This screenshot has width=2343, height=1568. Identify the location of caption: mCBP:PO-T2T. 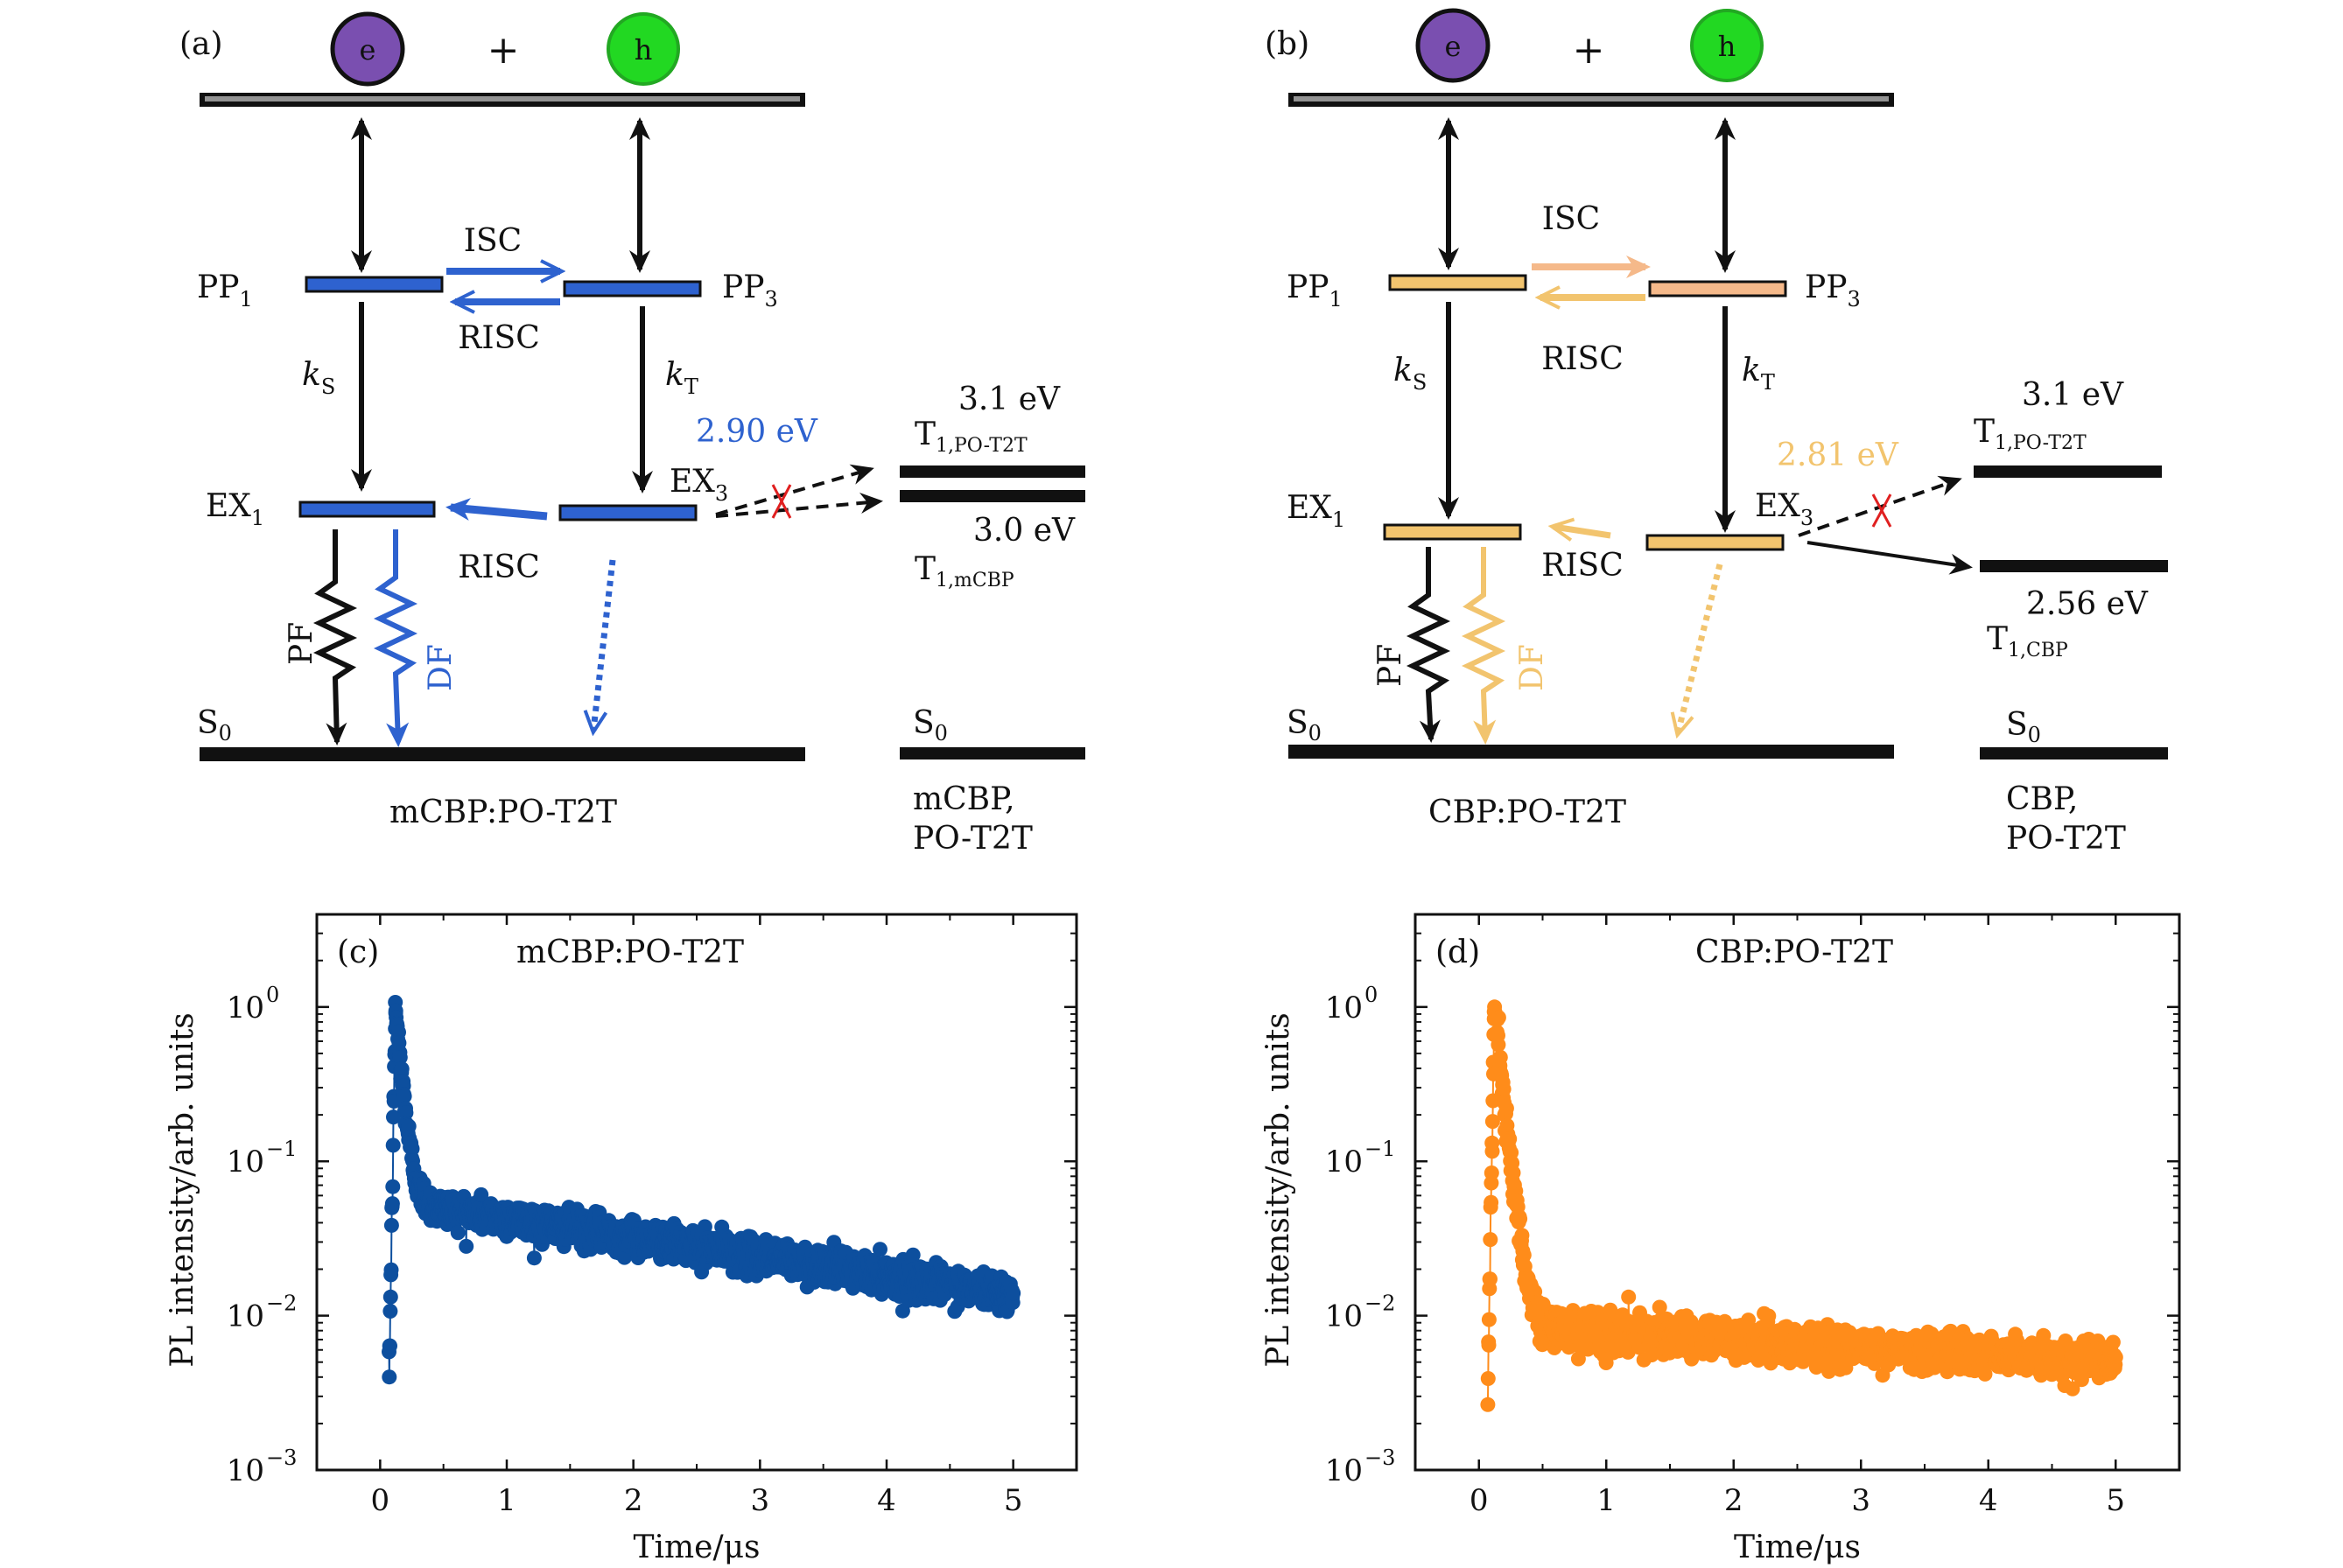
(503, 812).